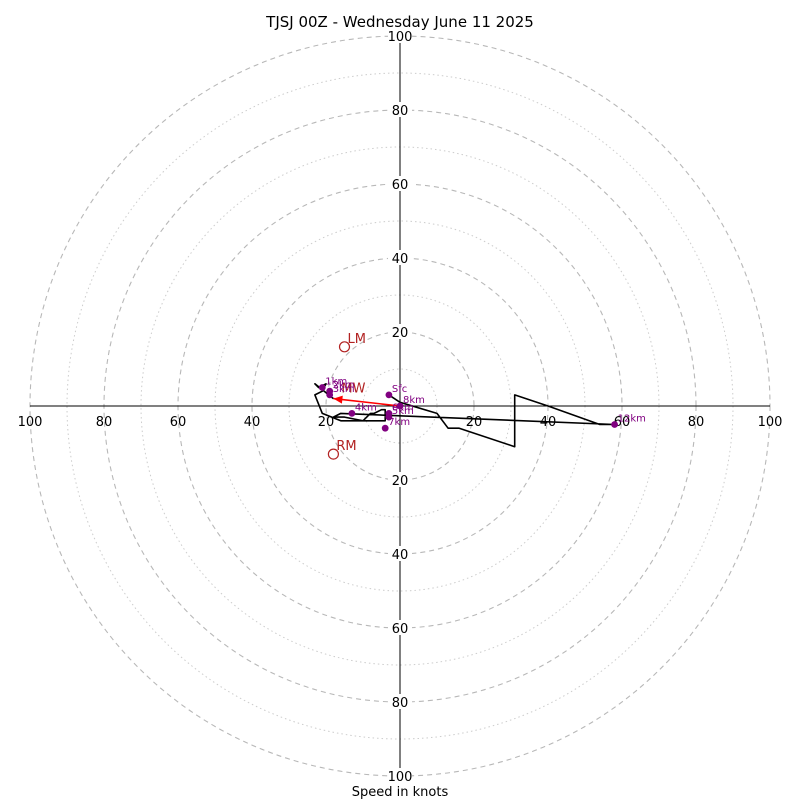 Image resolution: width=800 pixels, height=800 pixels. Describe the element at coordinates (344, 385) in the screenshot. I see `height-marker-label: 2km` at that location.